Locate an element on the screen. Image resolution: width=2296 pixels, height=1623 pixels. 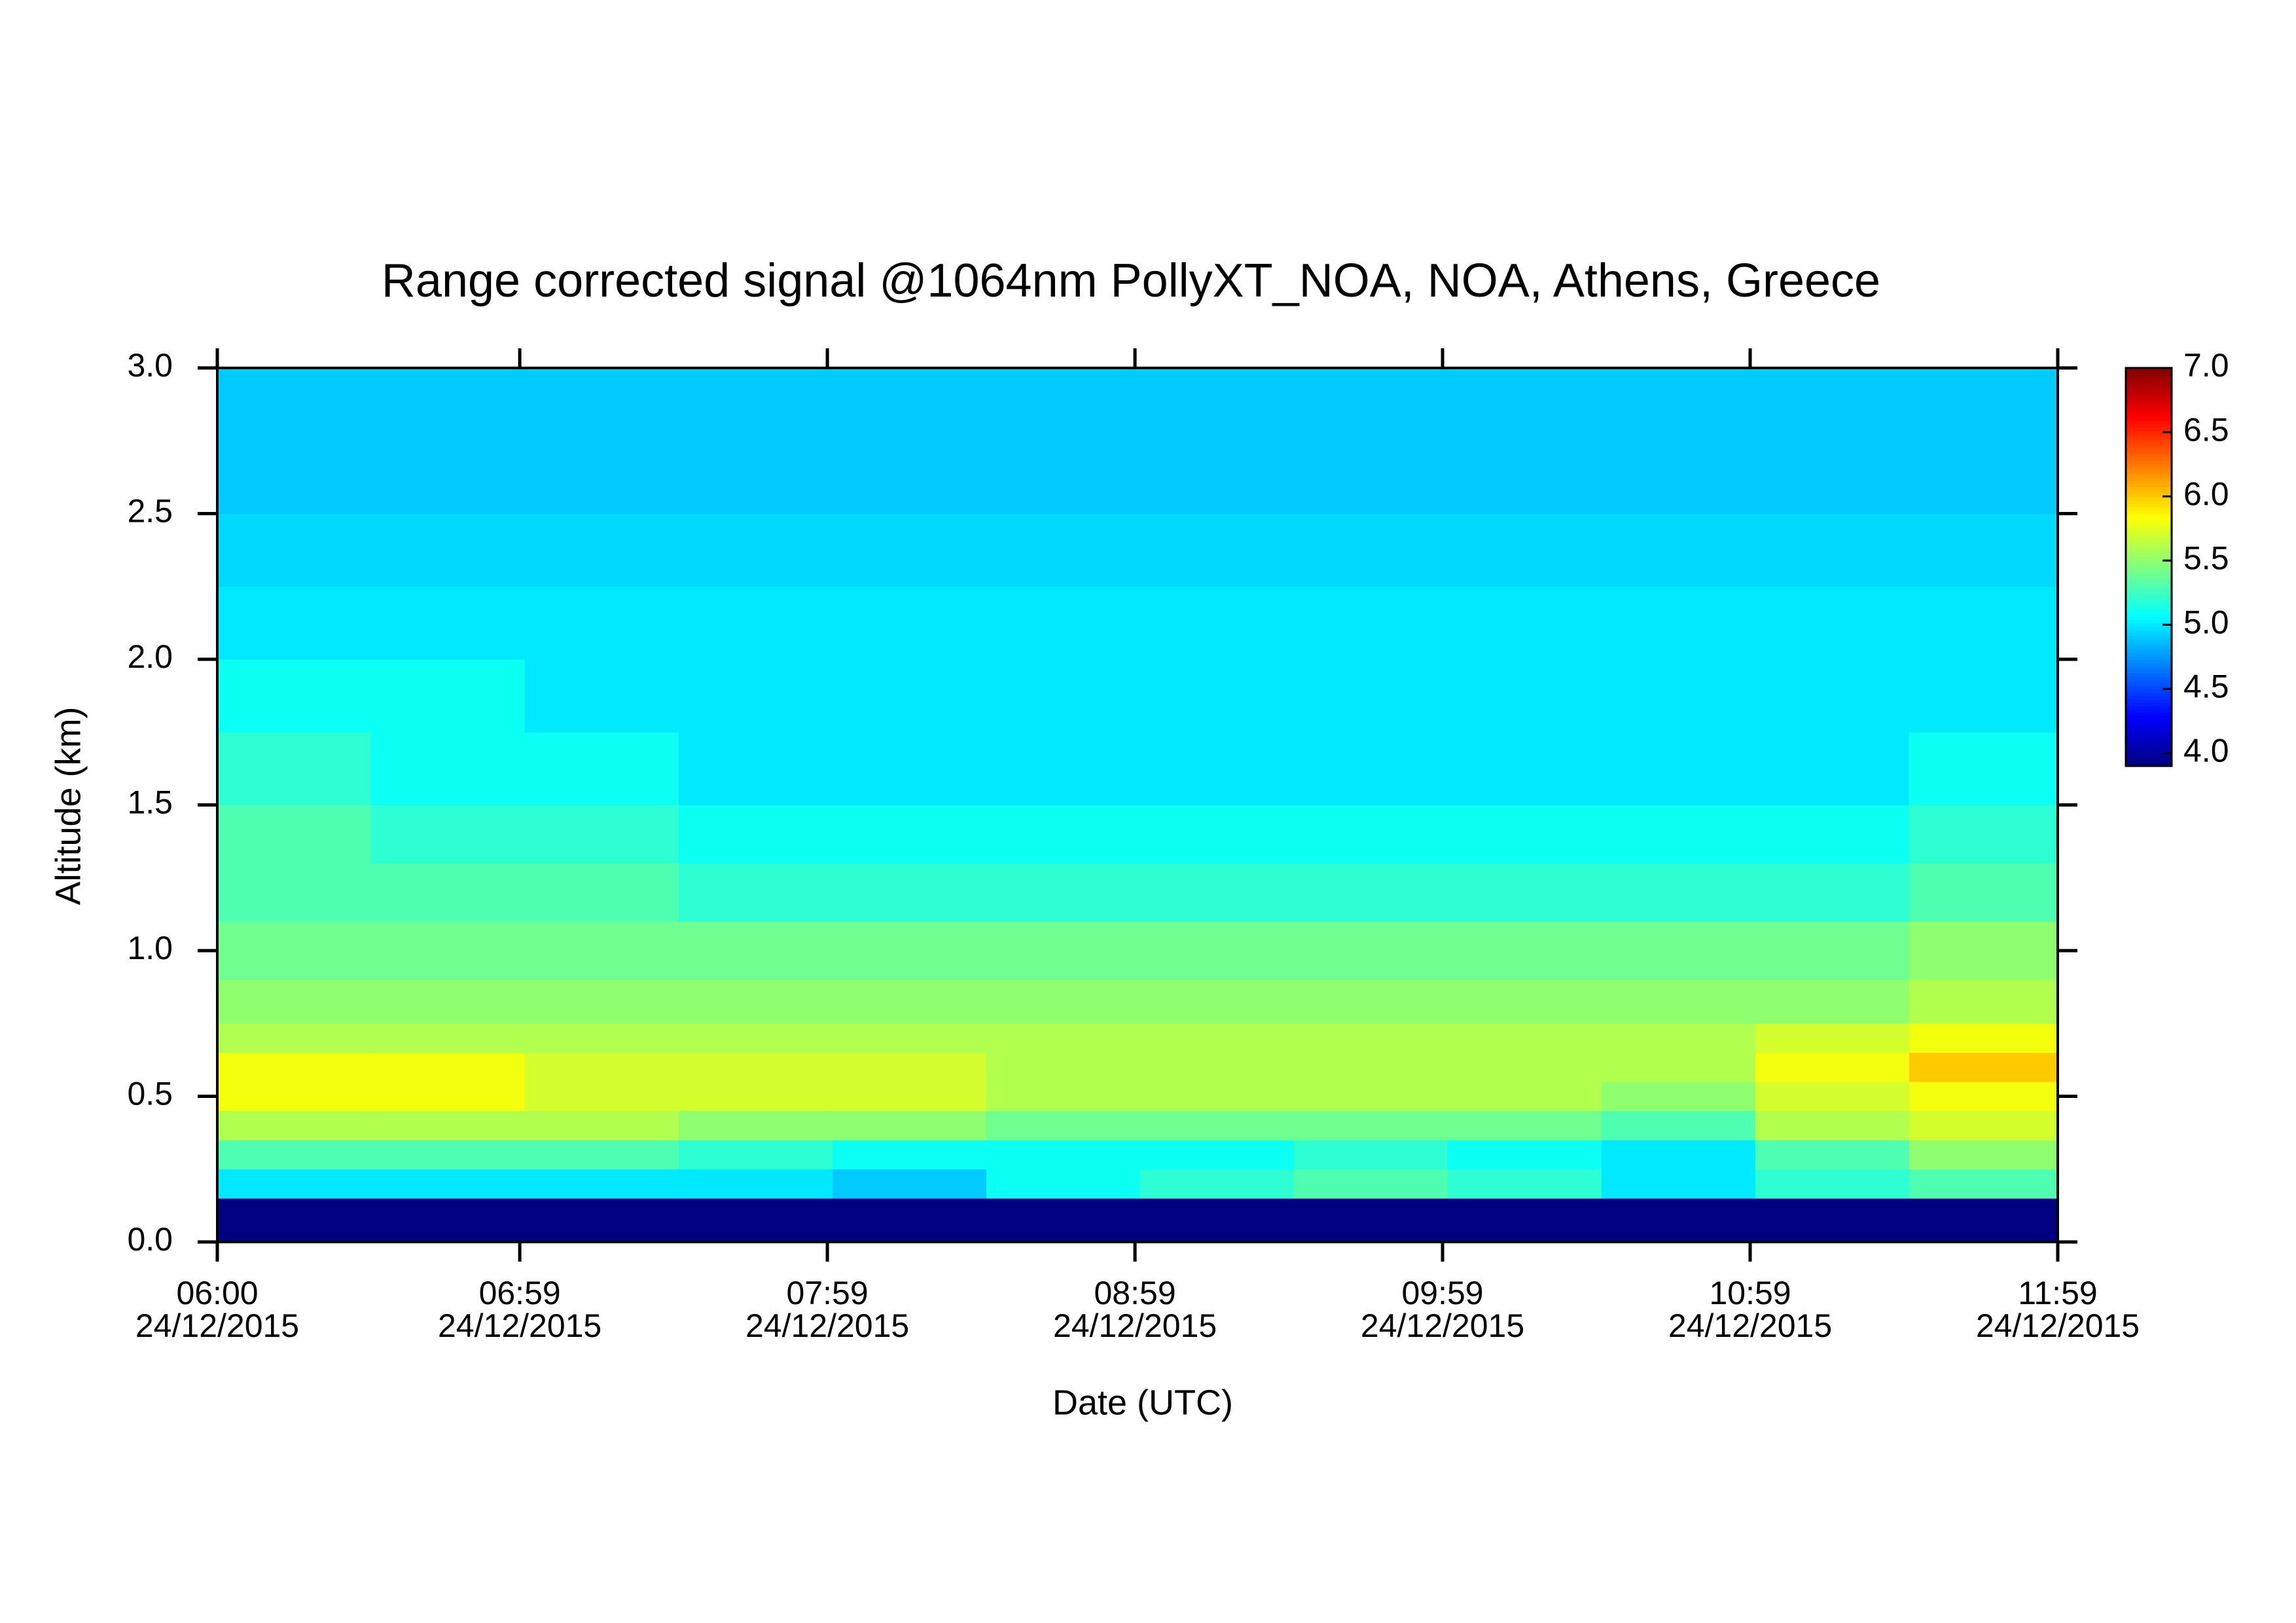
colorbar-tick-label: 4.0 is located at coordinates (2206, 751).